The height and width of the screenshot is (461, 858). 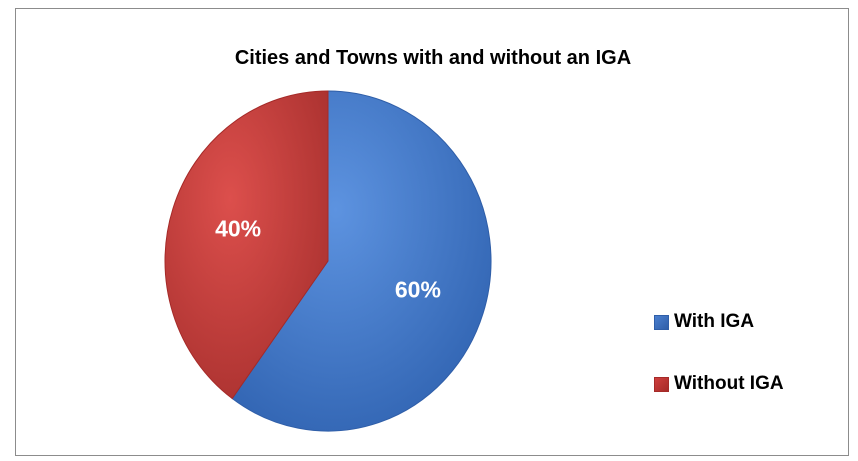 I want to click on legend-swatch-with-iga, so click(x=661, y=322).